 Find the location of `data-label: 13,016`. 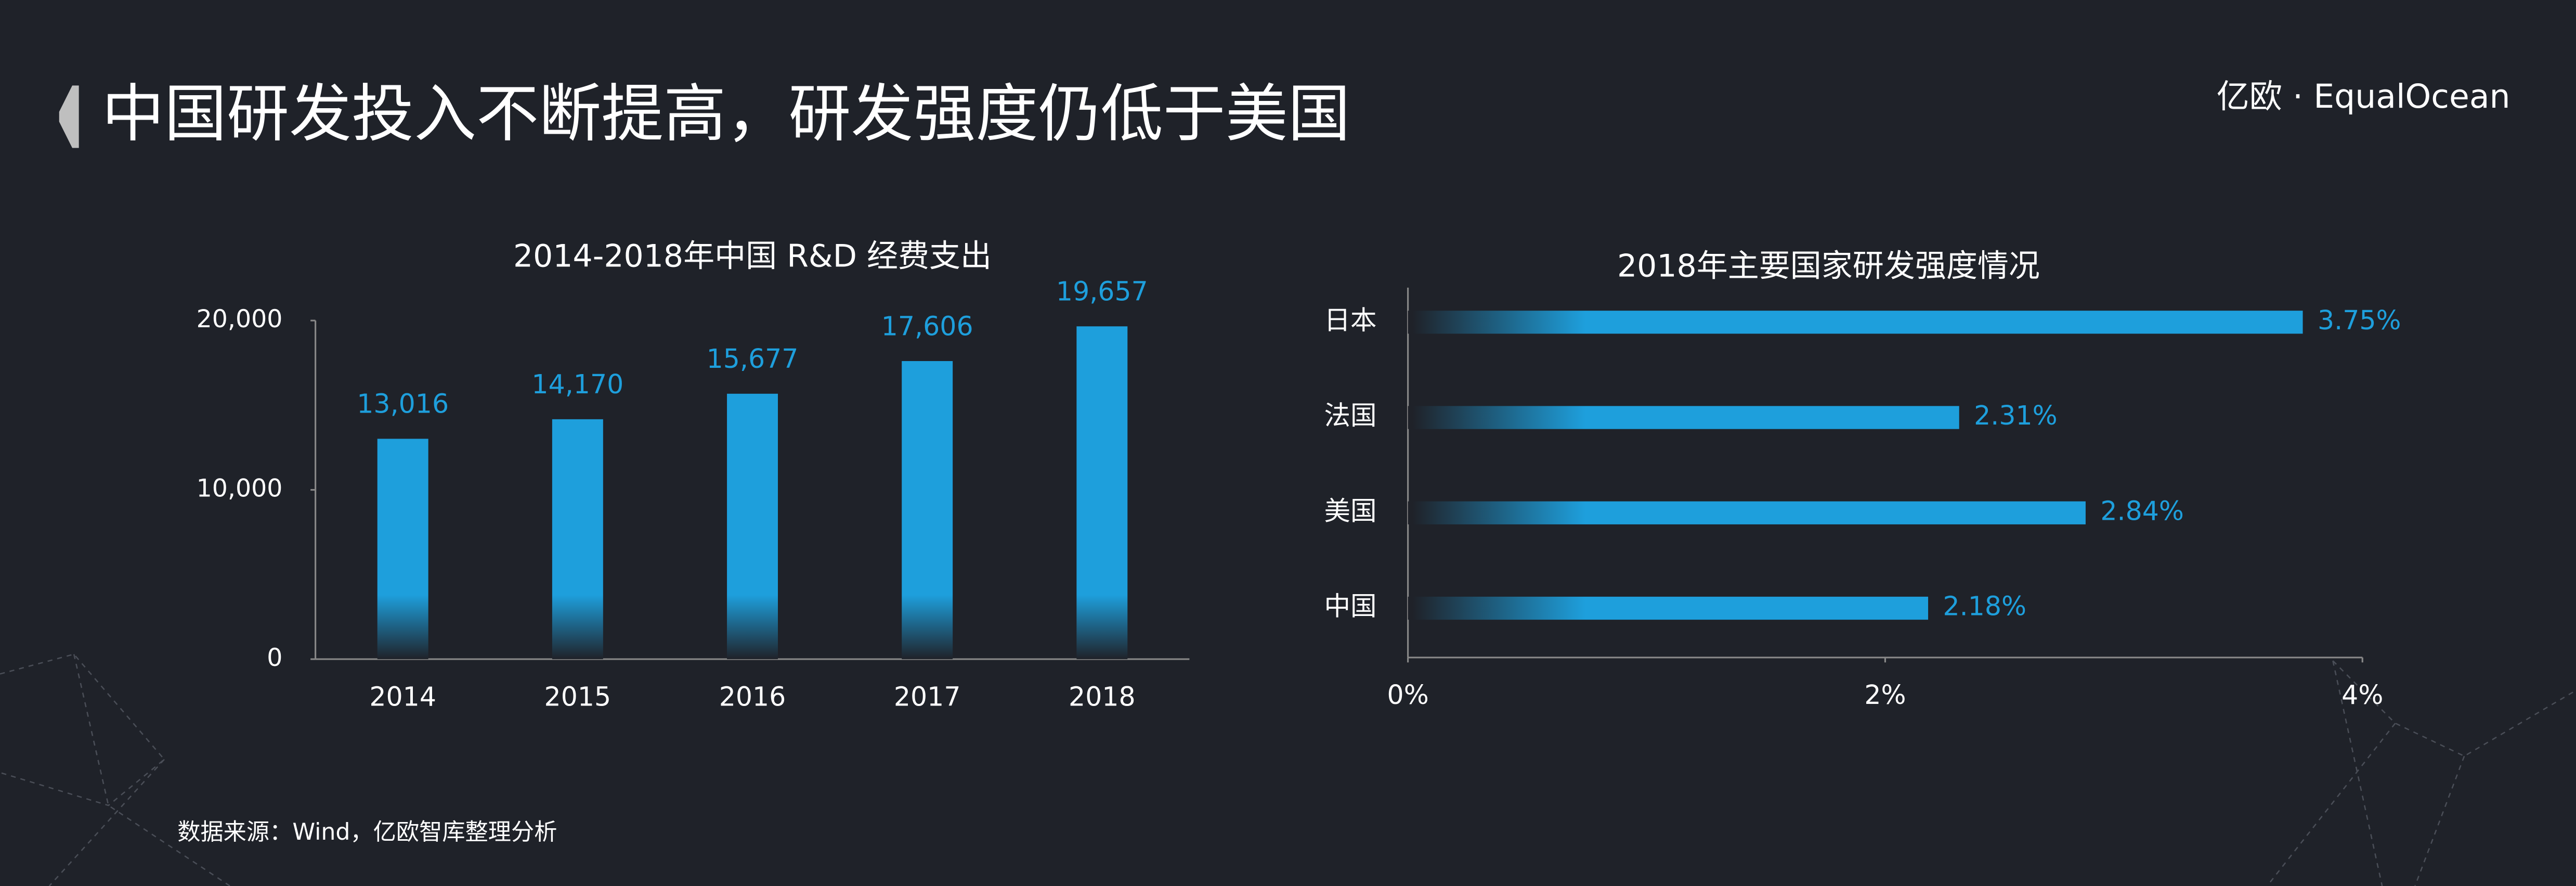

data-label: 13,016 is located at coordinates (403, 404).